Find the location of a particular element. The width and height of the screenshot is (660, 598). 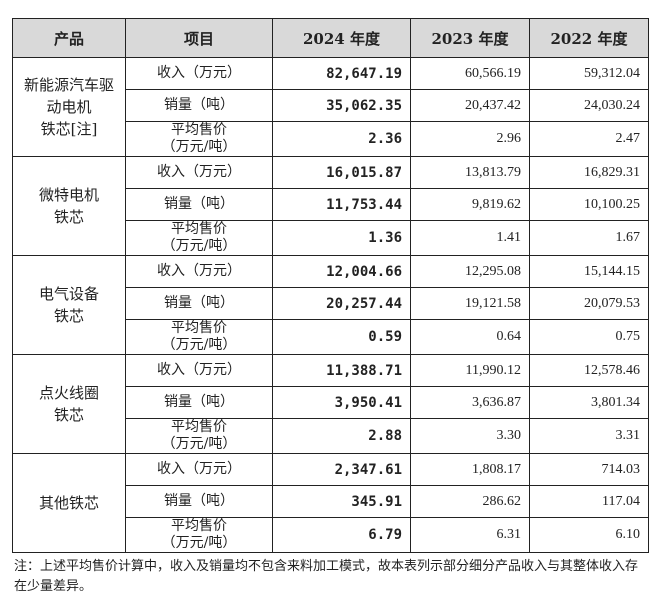

value-cell: 12,578.46 is located at coordinates (589, 370).